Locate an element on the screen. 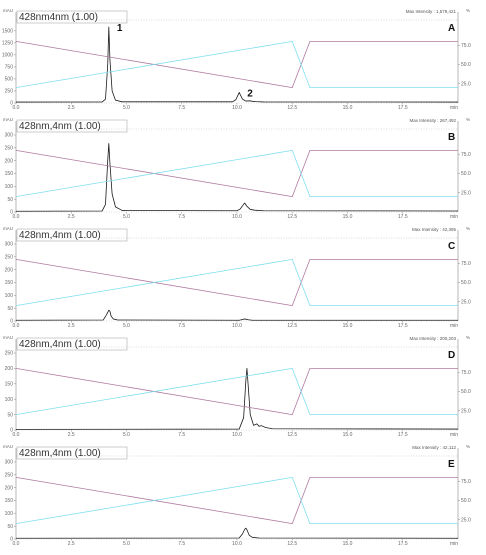 This screenshot has height=555, width=486. peak-label: 2 is located at coordinates (250, 93).